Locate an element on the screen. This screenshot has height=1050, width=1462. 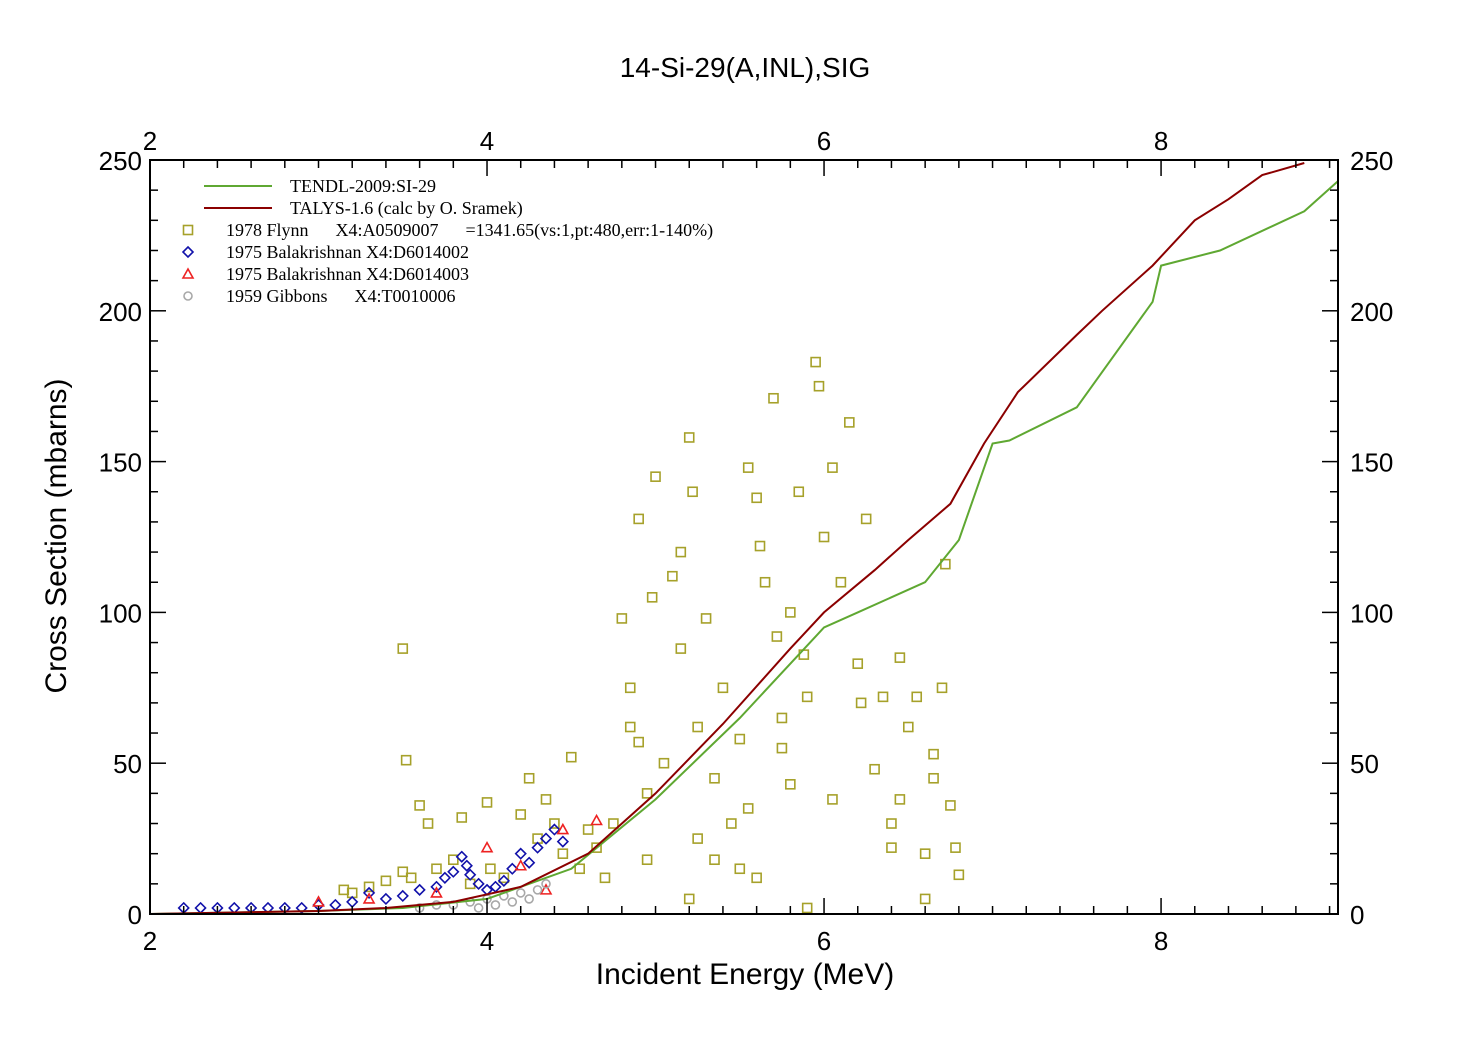
x-axis-label: Incident Energy (MeV) is located at coordinates (745, 974).